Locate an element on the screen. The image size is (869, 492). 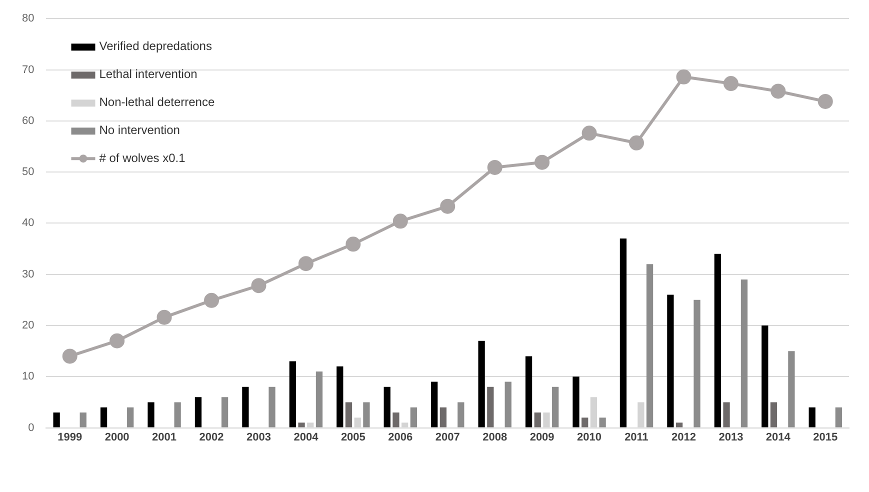
x-tick-label: 2004 is located at coordinates (307, 437).